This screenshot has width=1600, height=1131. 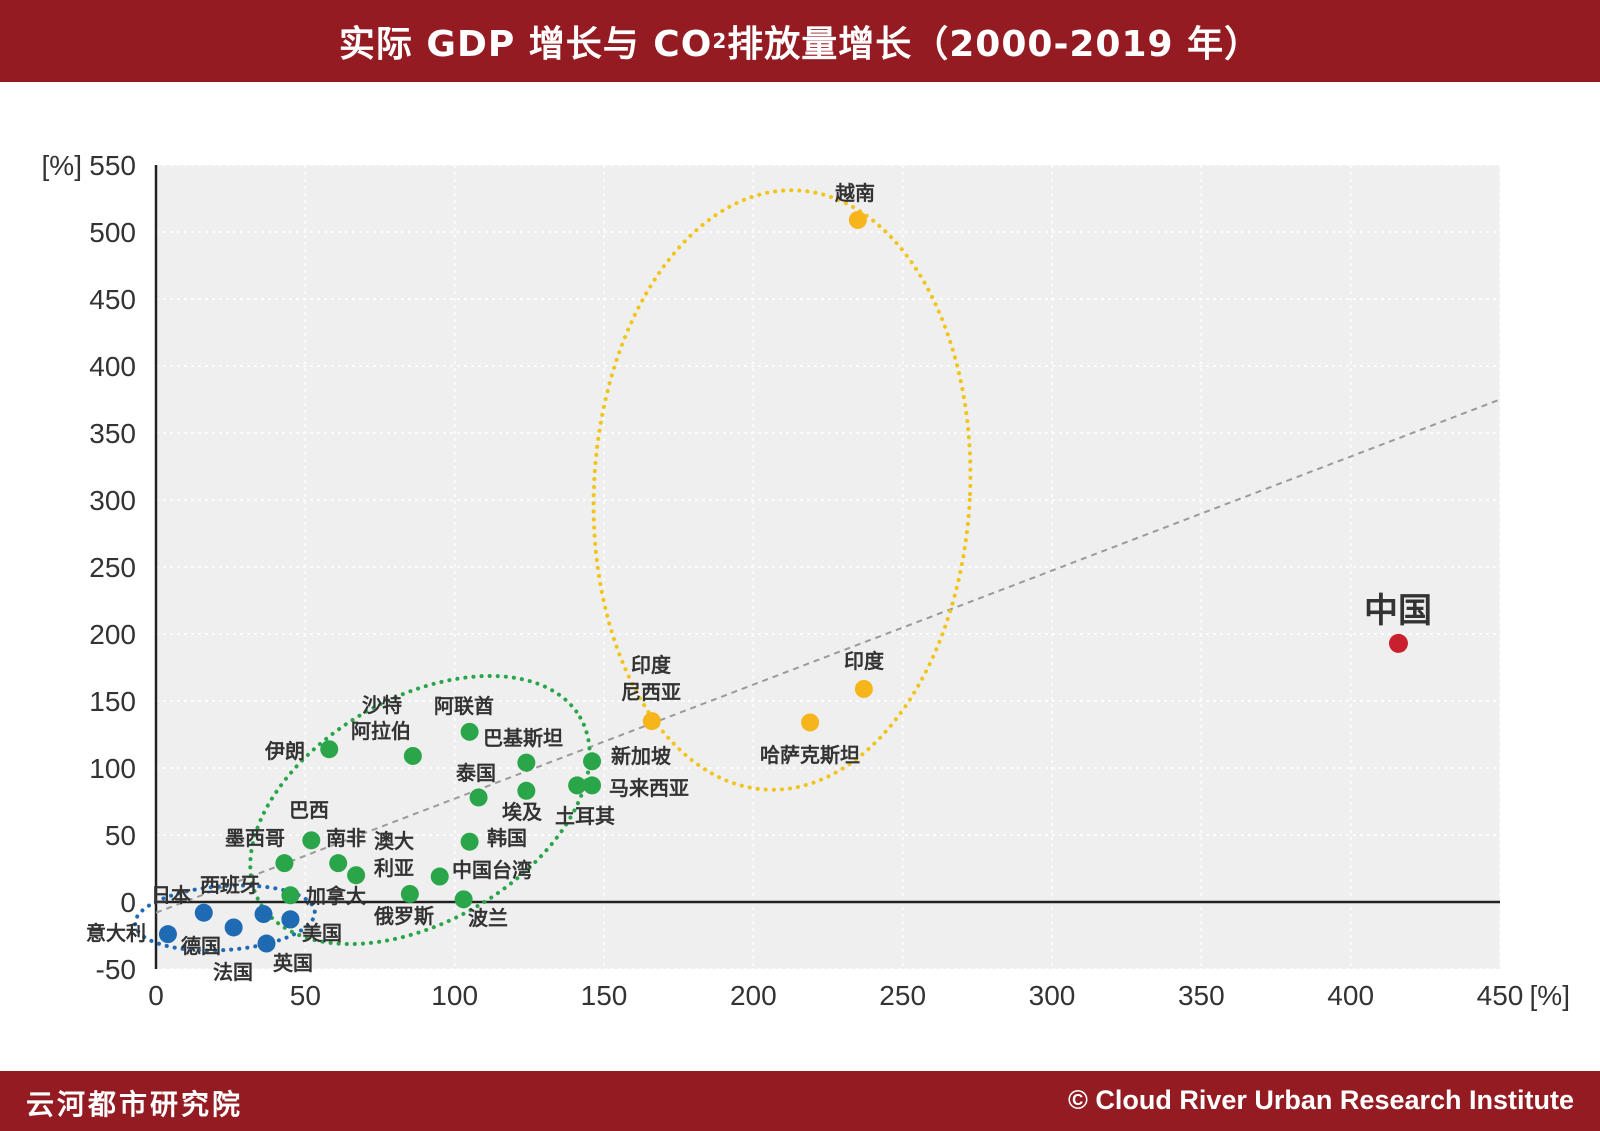 What do you see at coordinates (753, 995) in the screenshot?
I see `x-tick-label: 200` at bounding box center [753, 995].